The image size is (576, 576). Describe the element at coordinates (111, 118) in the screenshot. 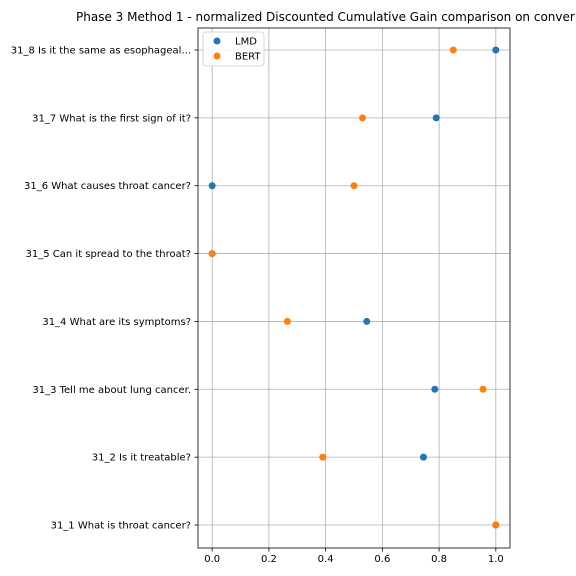

I see `y-tick-label: 31_7 What is the first sign of it?` at that location.